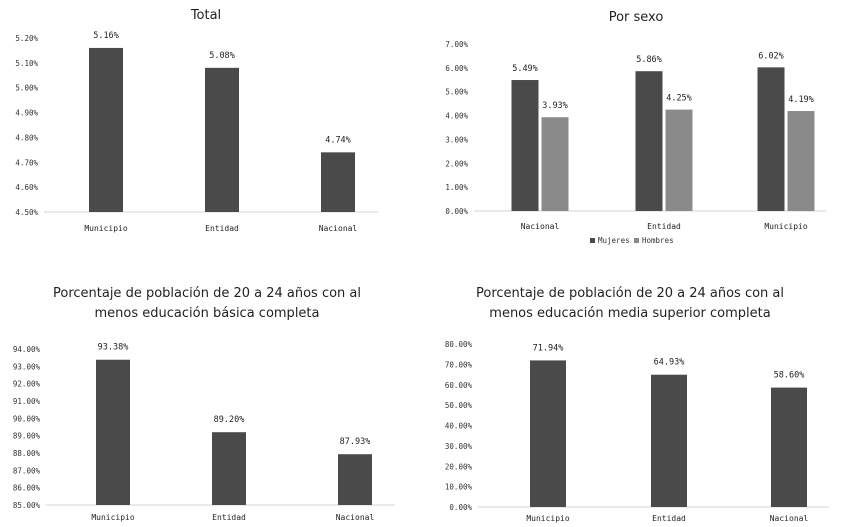 Image resolution: width=846 pixels, height=527 pixels. I want to click on y-tick-label: 1.00%, so click(456, 187).